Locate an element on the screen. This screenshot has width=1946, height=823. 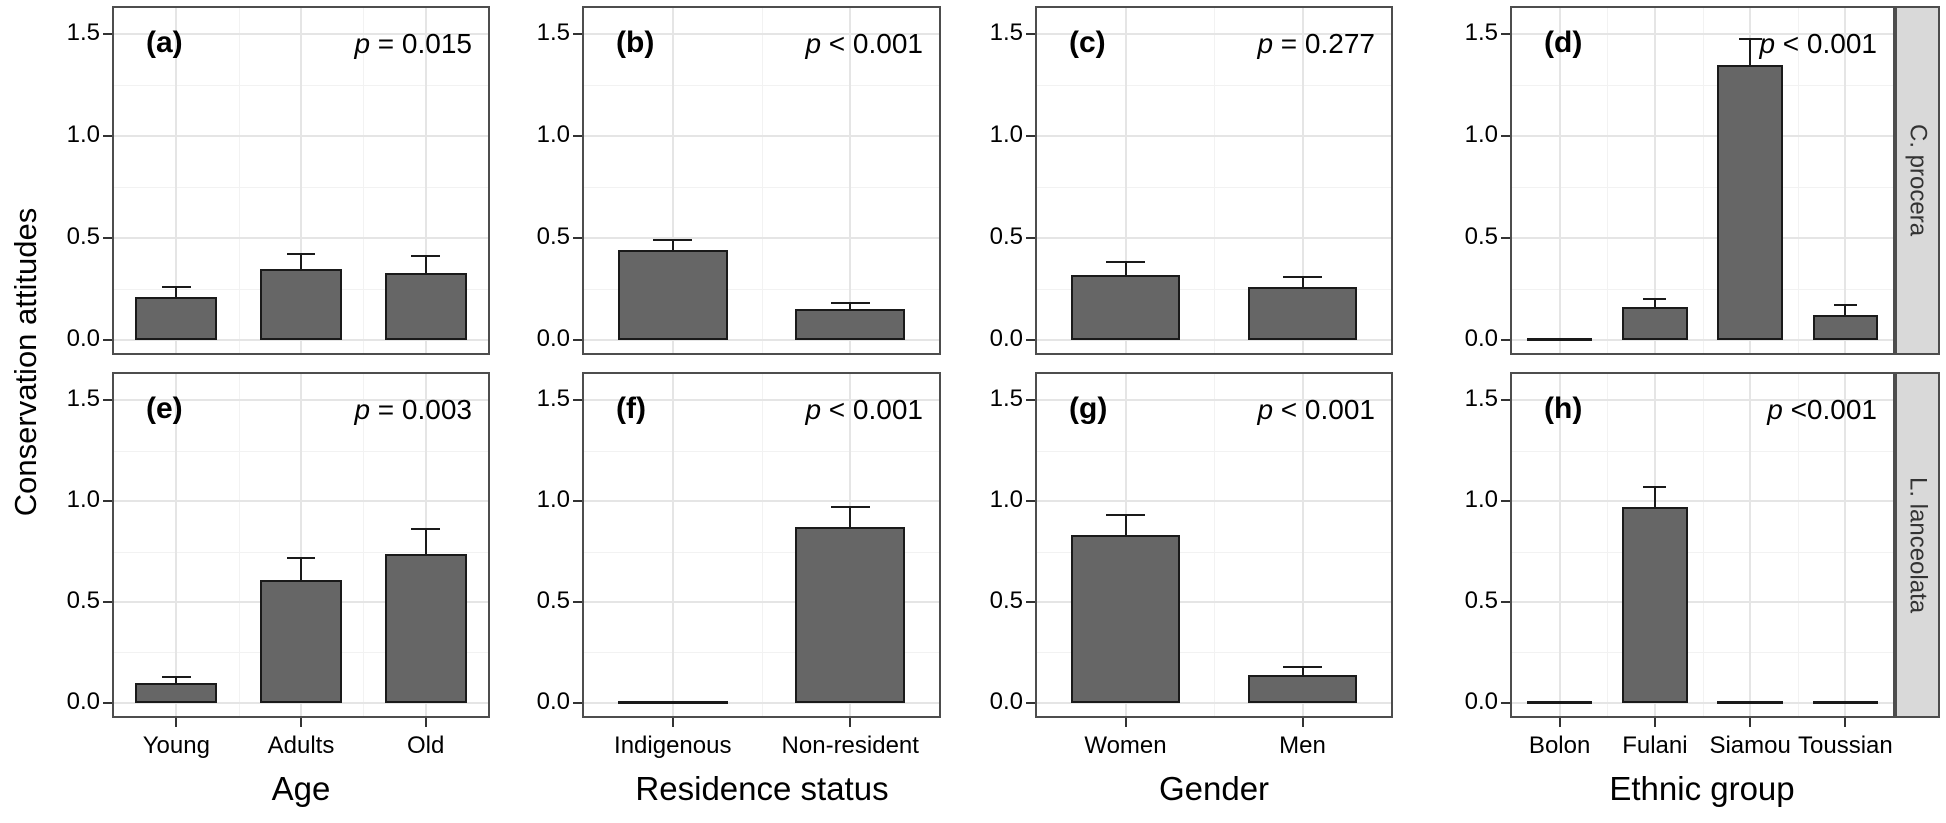
x-tick-label: Bolon is located at coordinates (1559, 745).